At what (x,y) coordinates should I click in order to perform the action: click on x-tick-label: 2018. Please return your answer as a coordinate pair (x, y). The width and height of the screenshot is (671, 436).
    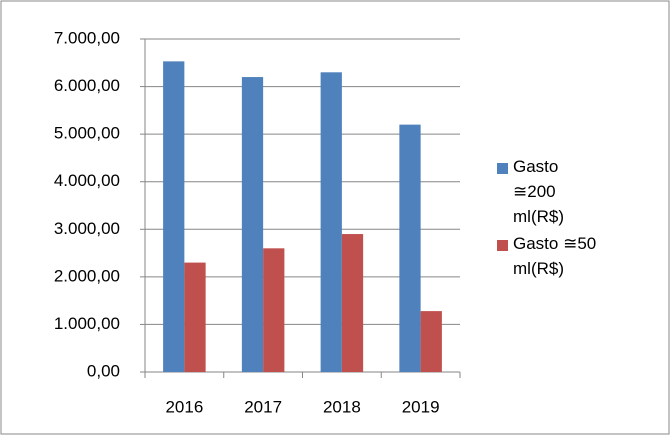
    Looking at the image, I should click on (342, 406).